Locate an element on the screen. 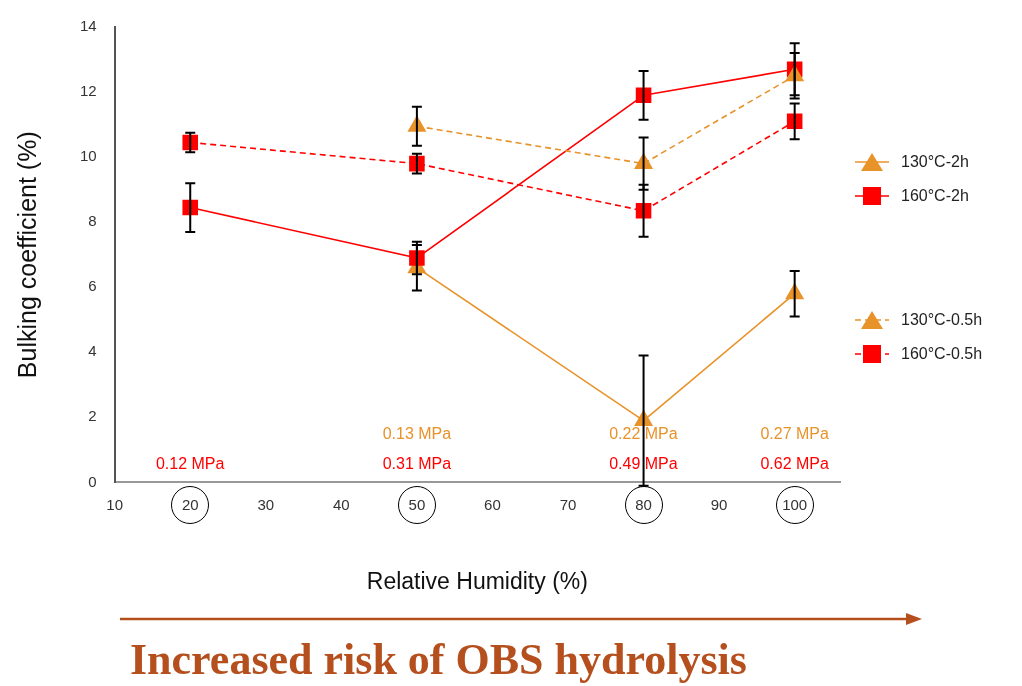  annotation: 0.31 MPa is located at coordinates (417, 463).